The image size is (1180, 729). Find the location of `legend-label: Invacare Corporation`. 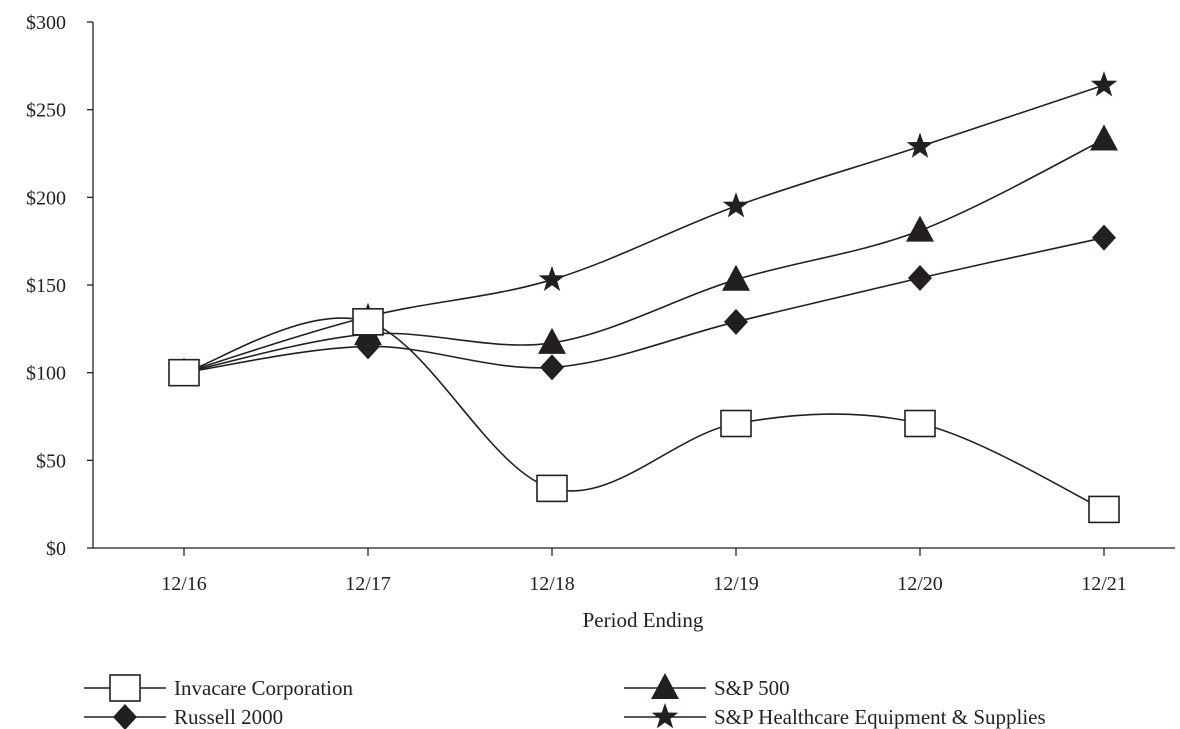

legend-label: Invacare Corporation is located at coordinates (264, 688).